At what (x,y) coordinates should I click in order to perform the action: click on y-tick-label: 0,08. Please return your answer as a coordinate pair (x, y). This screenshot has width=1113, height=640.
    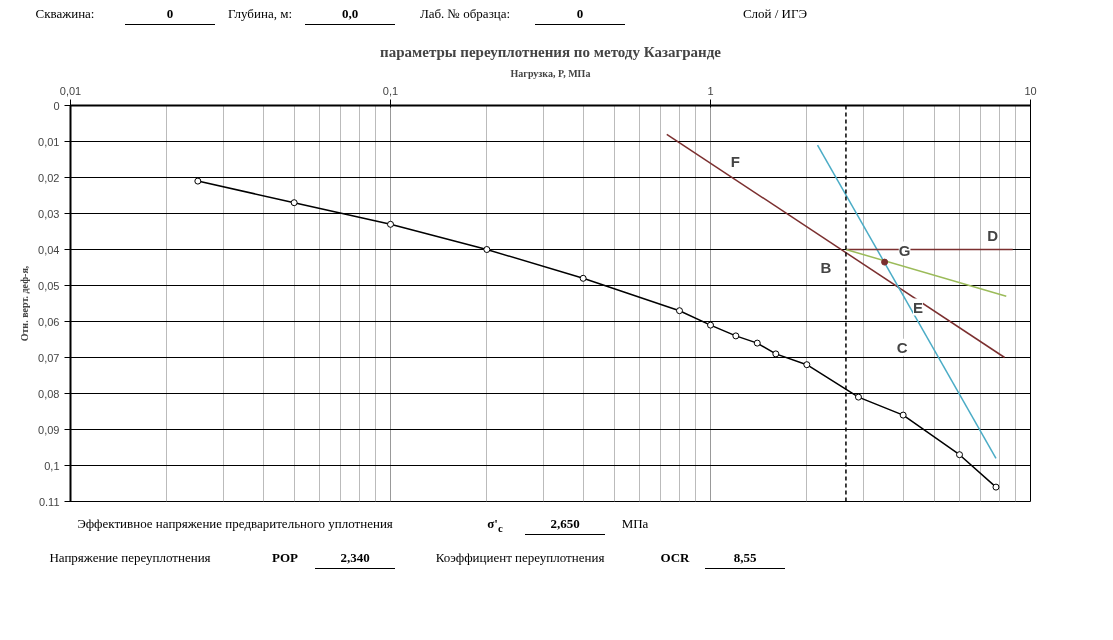
    Looking at the image, I should click on (49, 393).